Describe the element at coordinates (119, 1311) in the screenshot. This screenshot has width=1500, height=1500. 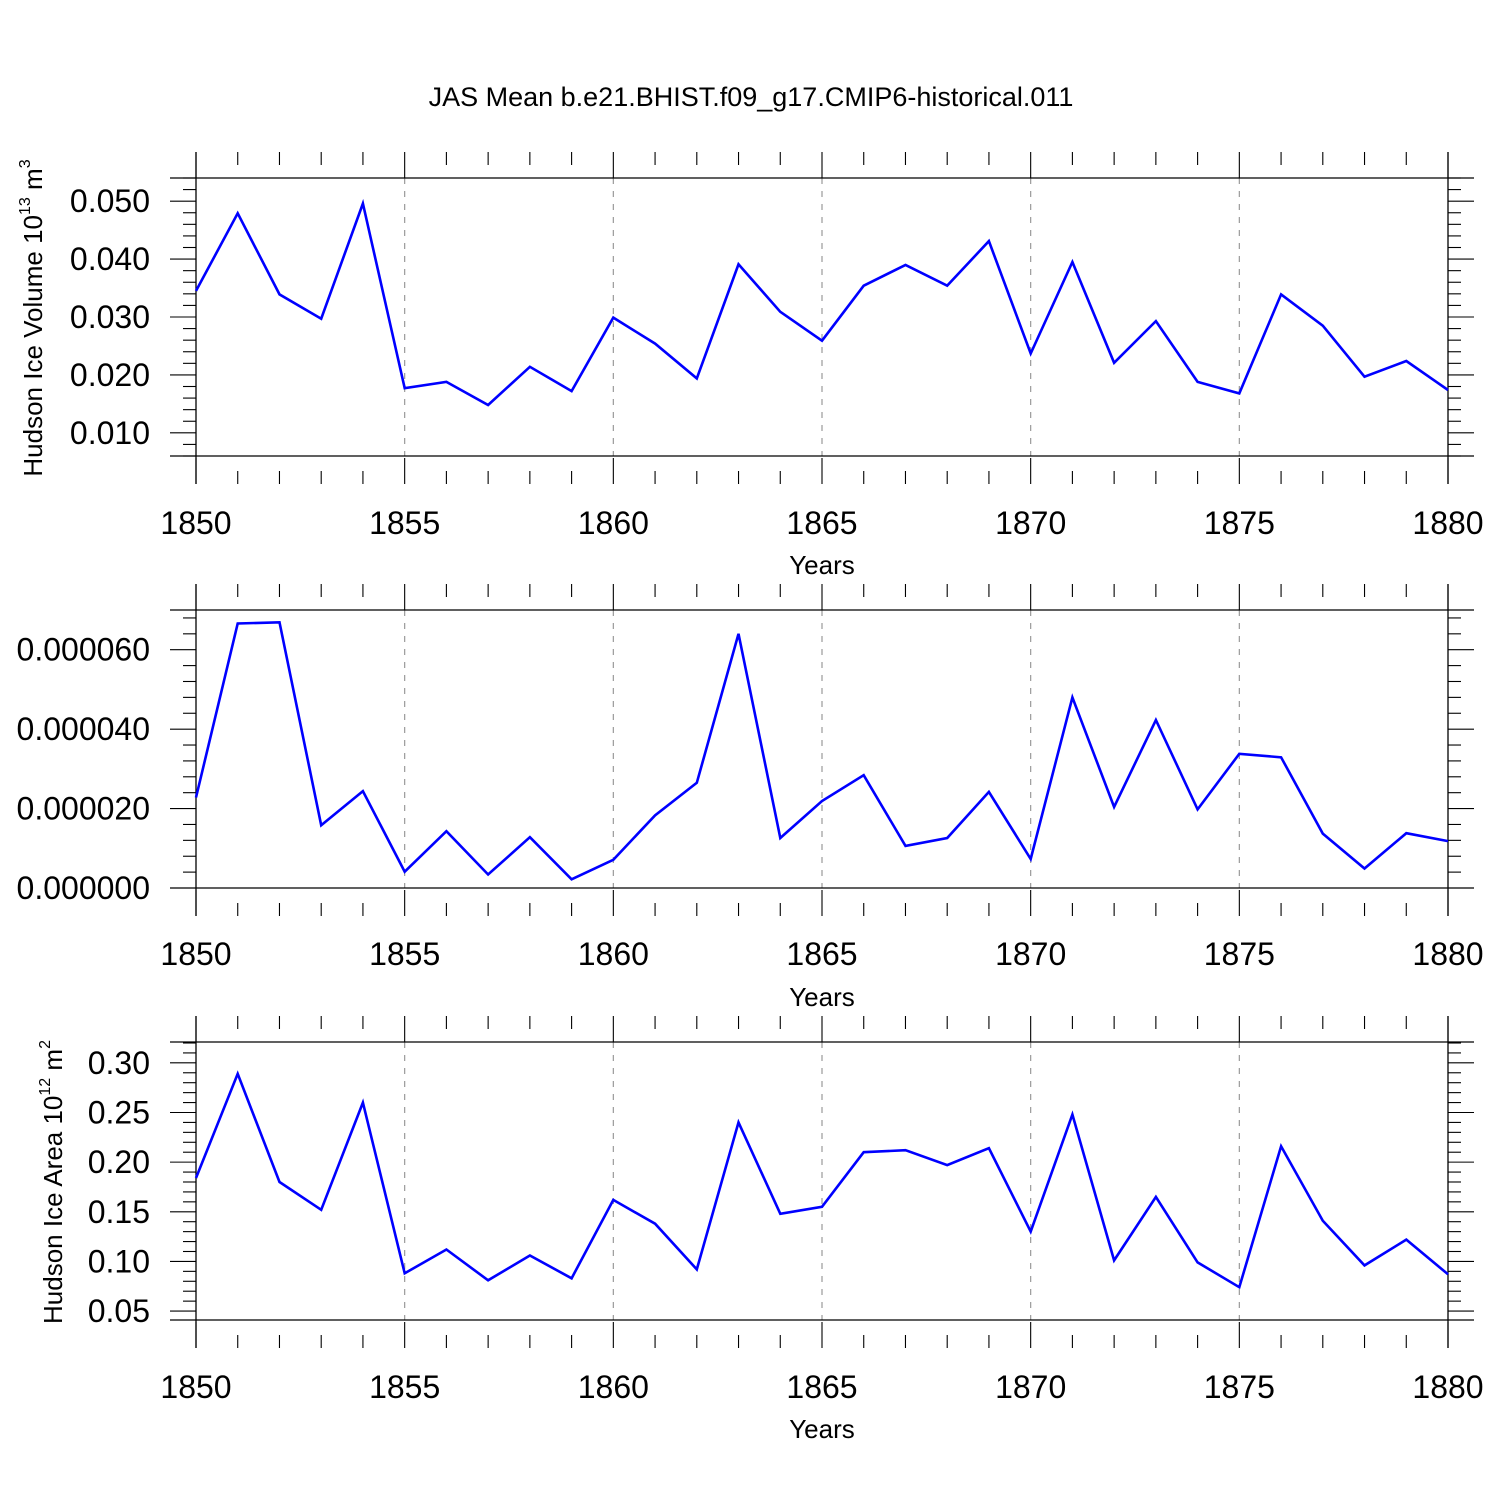
I see `y-tick-label: 0.05` at that location.